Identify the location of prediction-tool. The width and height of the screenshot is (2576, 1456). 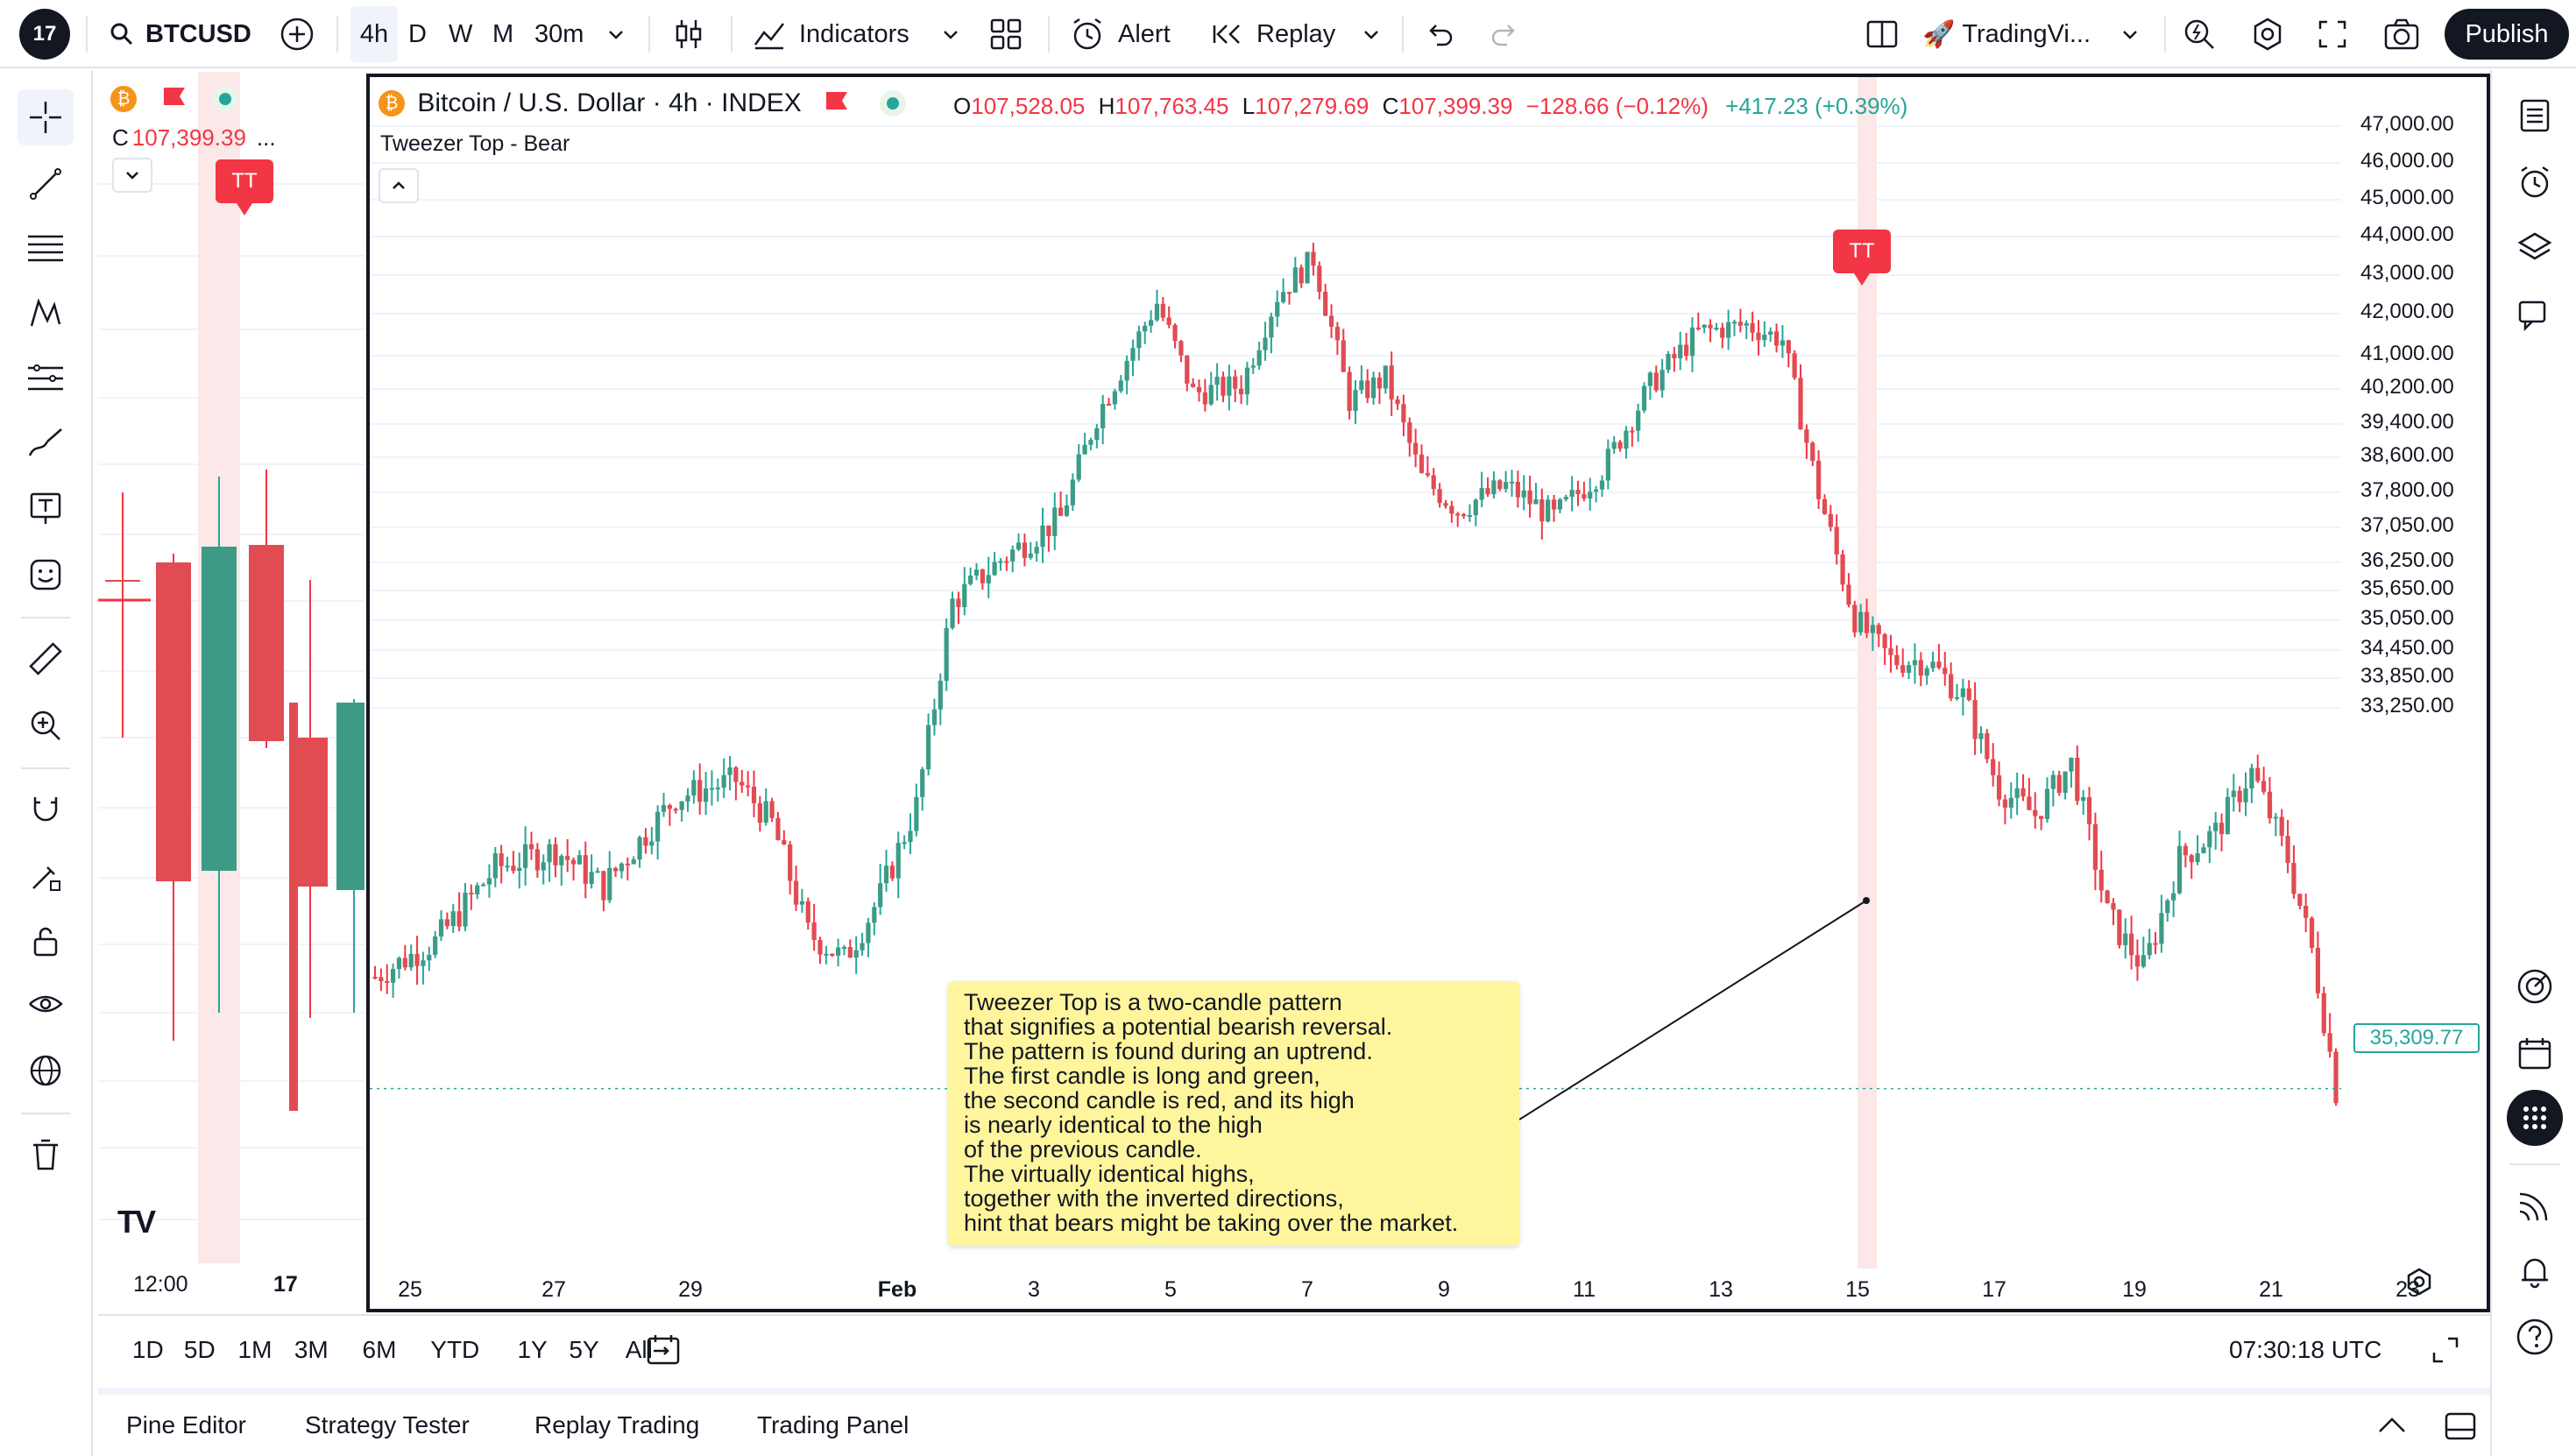
(46, 378).